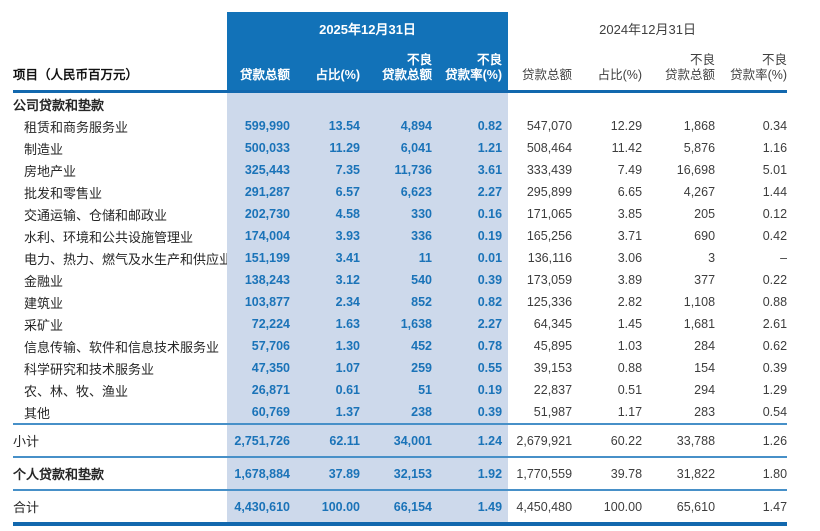 Image resolution: width=820 pixels, height=531 pixels. Describe the element at coordinates (396, 236) in the screenshot. I see `value-2025: 336` at that location.